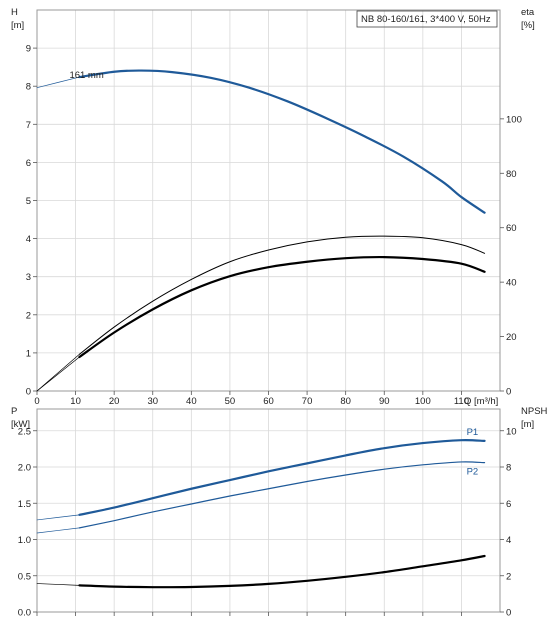  What do you see at coordinates (345, 401) in the screenshot?
I see `x-tick-label: 80` at bounding box center [345, 401].